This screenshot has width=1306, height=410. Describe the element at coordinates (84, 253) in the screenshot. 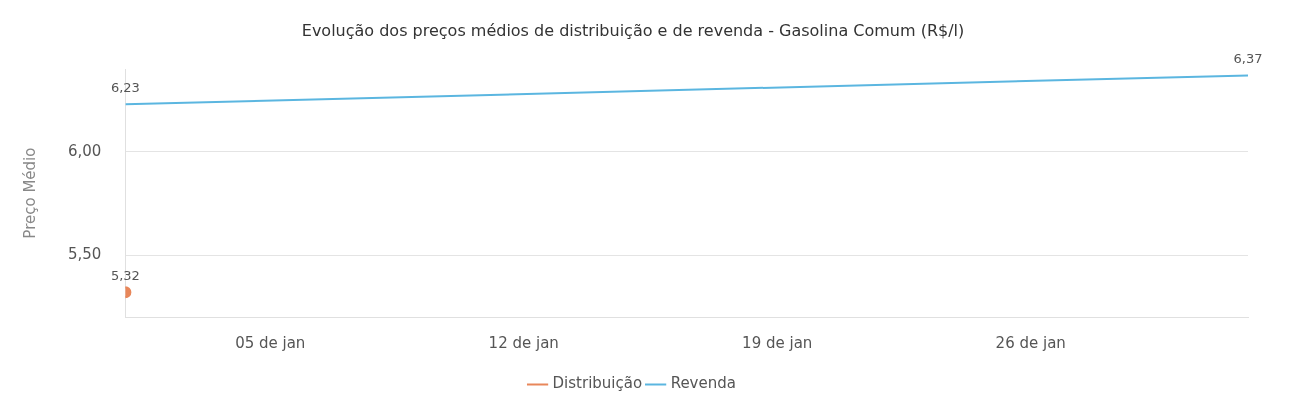

I see `y-tick-label: 5,50` at that location.